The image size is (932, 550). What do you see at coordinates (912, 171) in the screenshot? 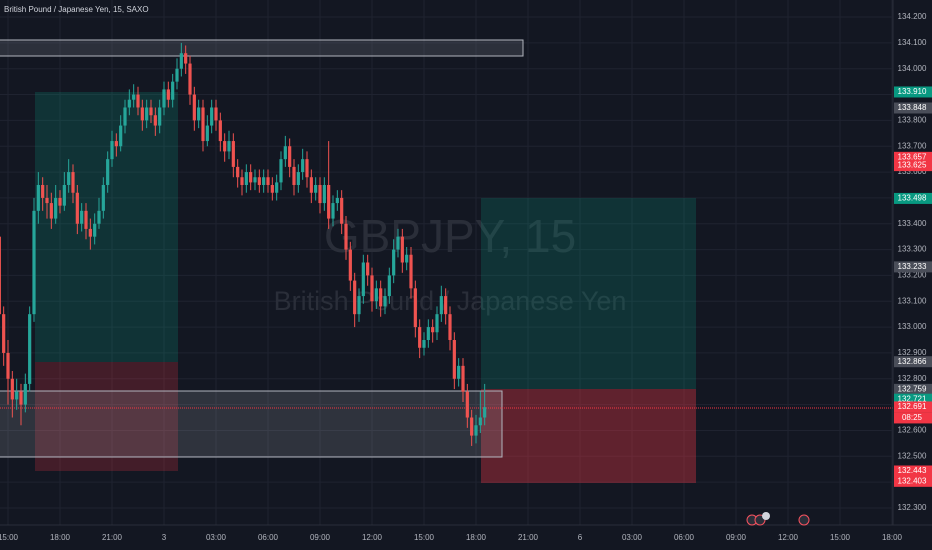
I see `y-tick-label: 133.600` at bounding box center [912, 171].